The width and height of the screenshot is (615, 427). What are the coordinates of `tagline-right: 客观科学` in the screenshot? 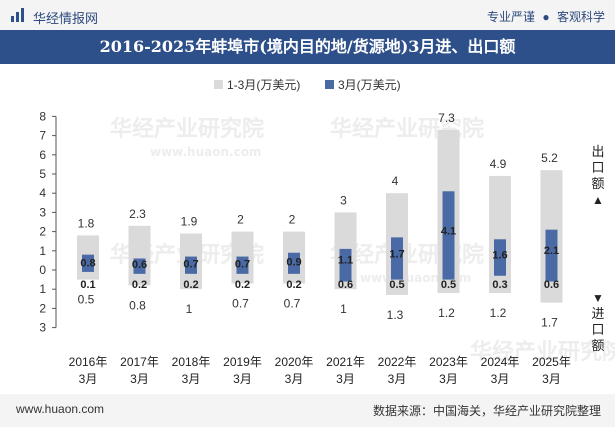 It's located at (580, 17).